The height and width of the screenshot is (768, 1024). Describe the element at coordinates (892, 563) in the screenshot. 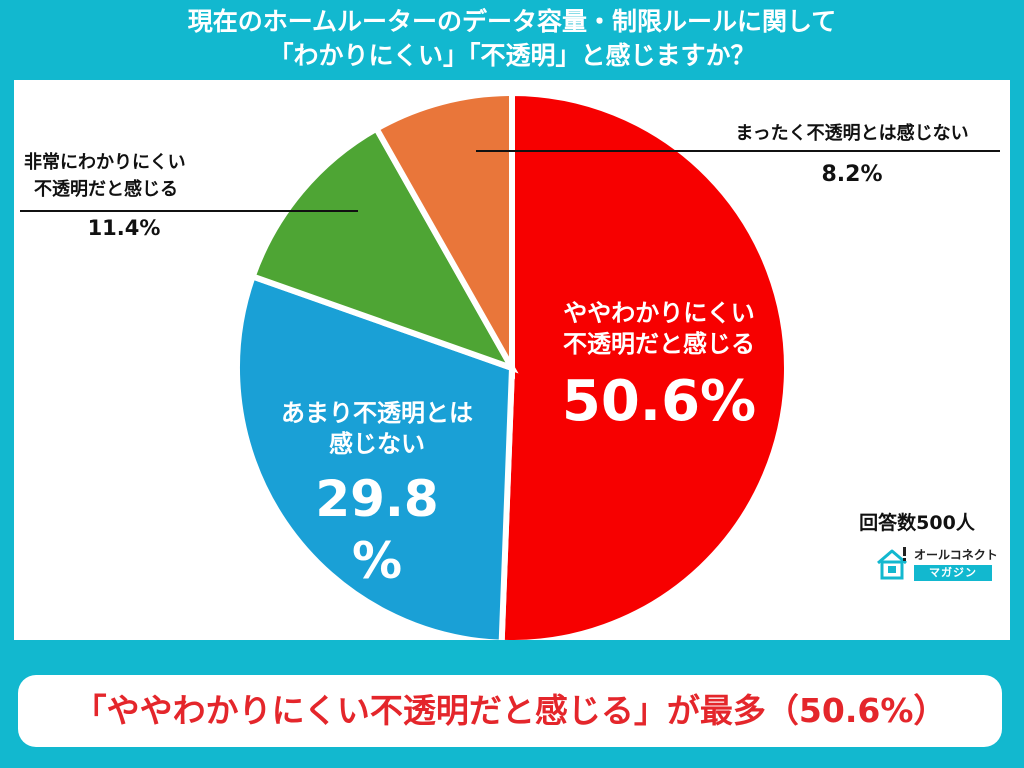

I see `house-logo-icon` at that location.